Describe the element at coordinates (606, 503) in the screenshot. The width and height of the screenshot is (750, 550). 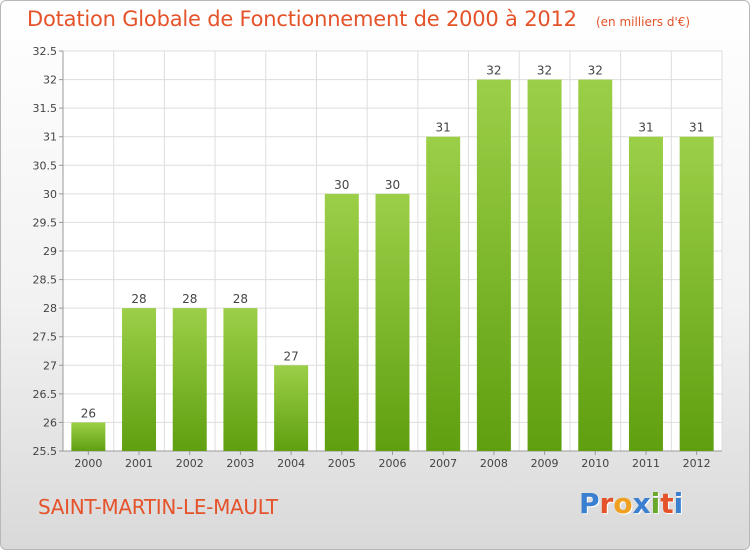
I see `logo-letter: r` at that location.